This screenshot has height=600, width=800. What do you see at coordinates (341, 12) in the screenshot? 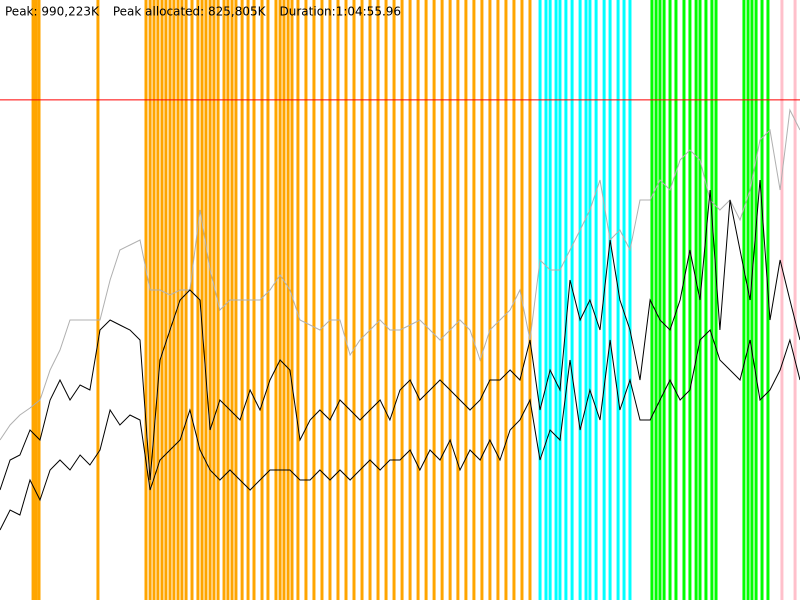
I see `duration-label: Duration:1:04:55.96` at bounding box center [341, 12].